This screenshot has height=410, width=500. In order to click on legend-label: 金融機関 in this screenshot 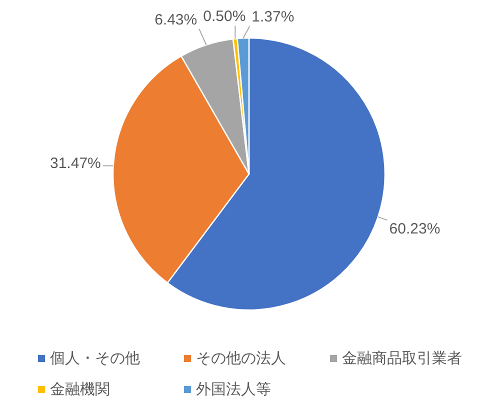, I will do `click(80, 389)`.